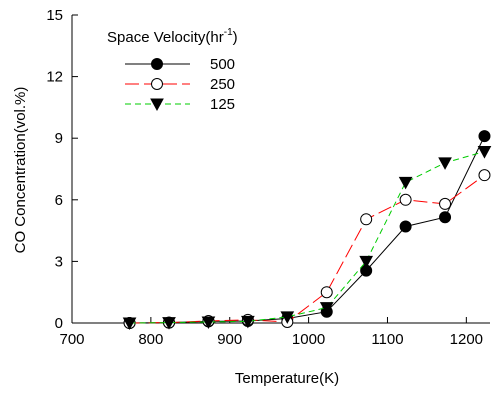 Image resolution: width=502 pixels, height=393 pixels. I want to click on legend-label: 125, so click(222, 104).